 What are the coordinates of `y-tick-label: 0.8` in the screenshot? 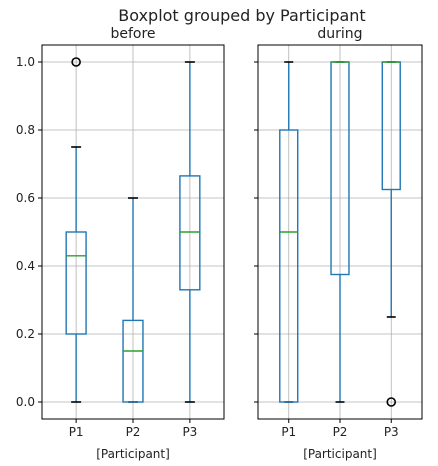 It's located at (25, 130).